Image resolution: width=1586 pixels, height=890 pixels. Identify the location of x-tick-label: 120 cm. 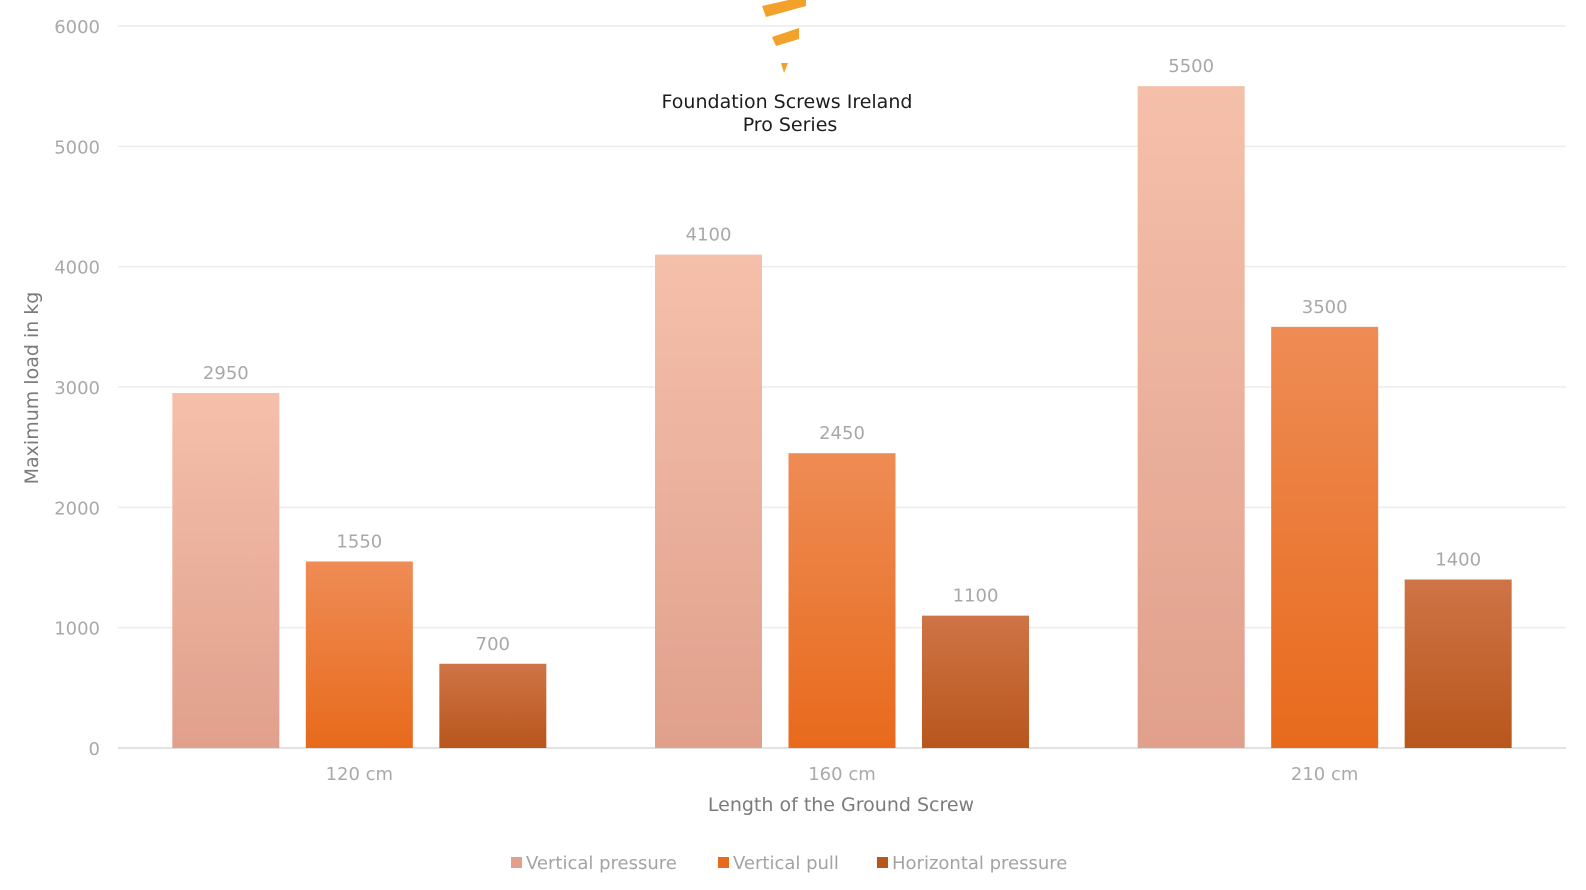
(360, 774).